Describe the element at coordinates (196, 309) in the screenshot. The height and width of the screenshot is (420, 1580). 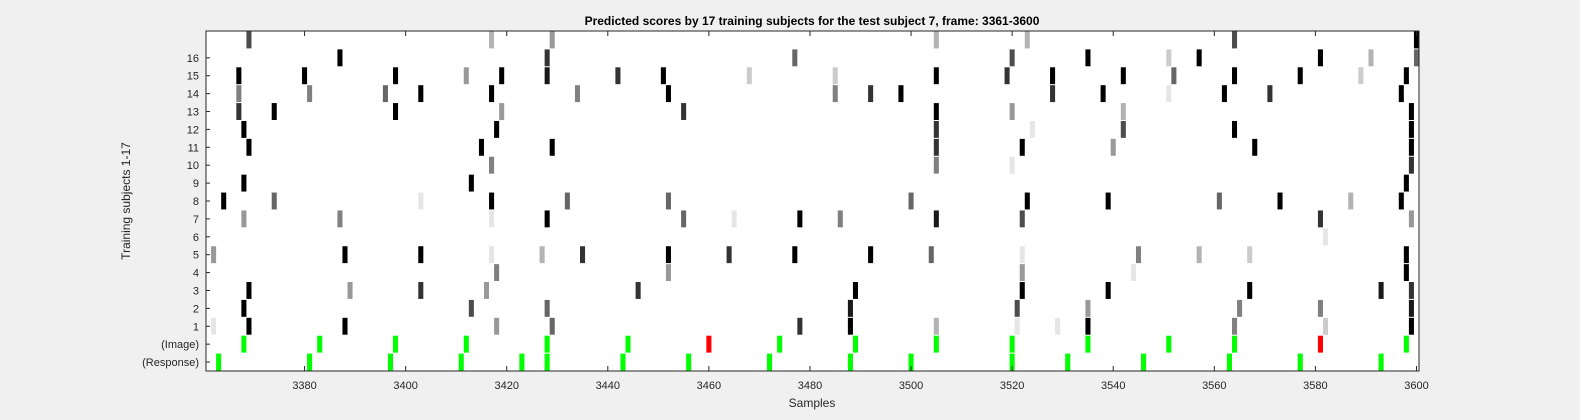
I see `y-tick-label: 2` at that location.